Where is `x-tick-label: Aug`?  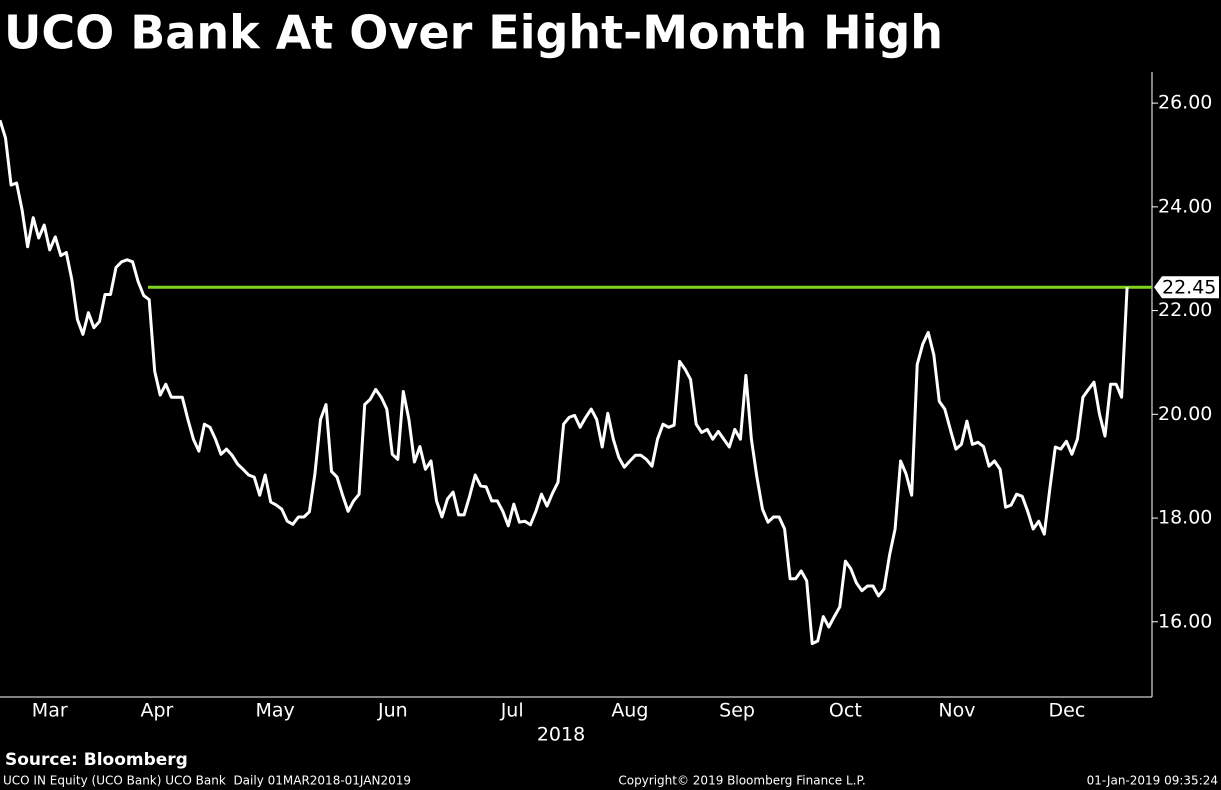
x-tick-label: Aug is located at coordinates (629, 711).